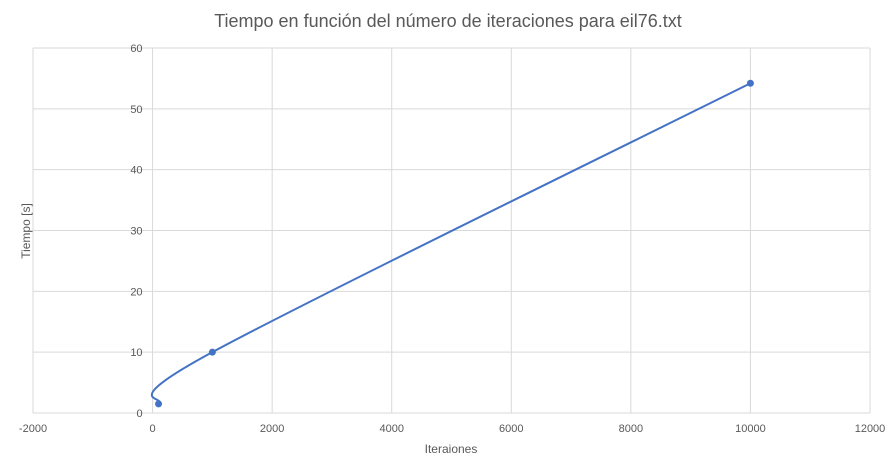 Image resolution: width=896 pixels, height=470 pixels. Describe the element at coordinates (750, 429) in the screenshot. I see `x-tick-label: 10000` at that location.